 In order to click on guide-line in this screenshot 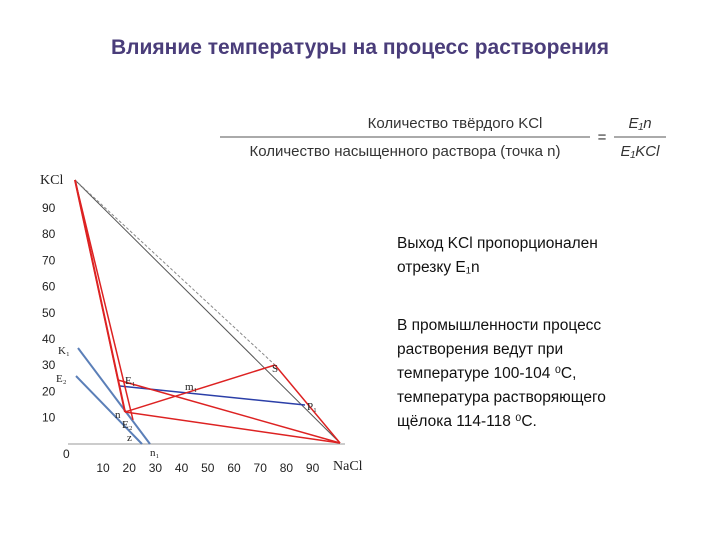, I will do `click(175, 272)`.